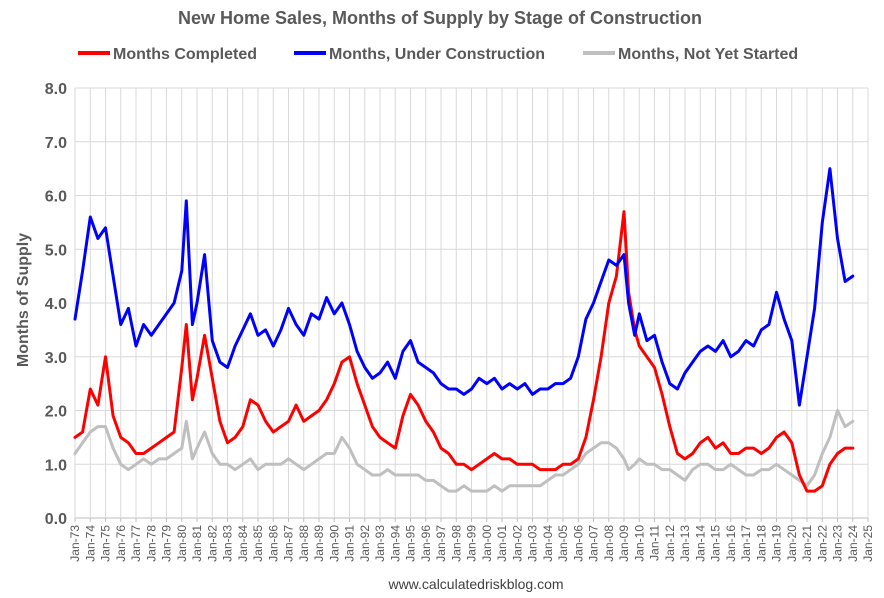 This screenshot has width=884, height=598. I want to click on x-tick-label: Jan-14, so click(700, 543).